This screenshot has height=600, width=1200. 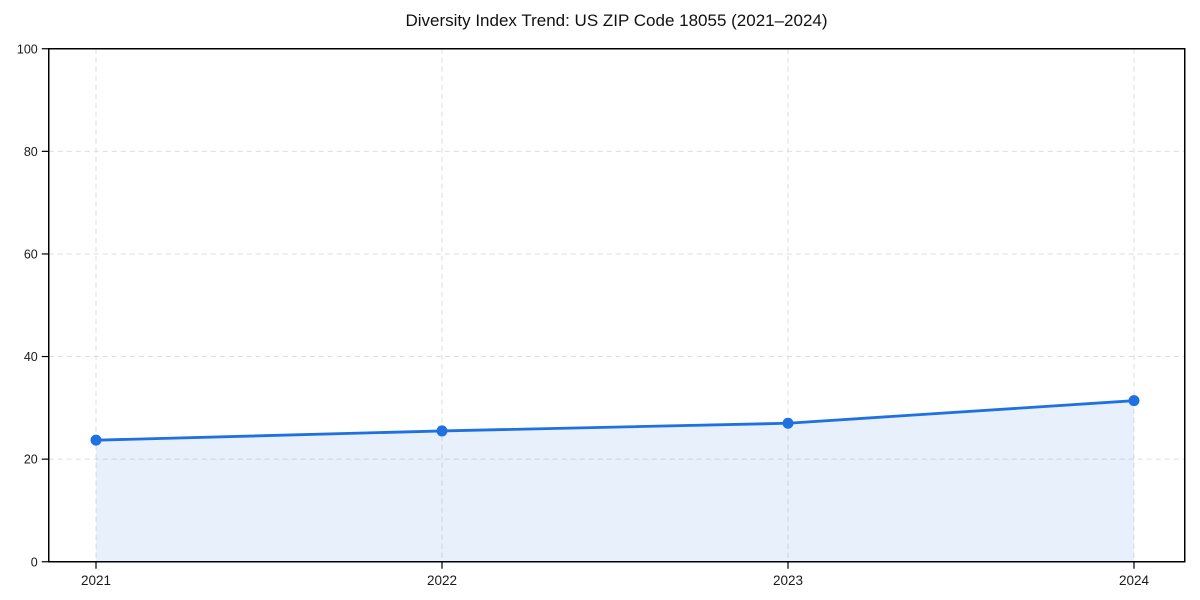 What do you see at coordinates (31, 254) in the screenshot?
I see `y-axis-tick-label: 60` at bounding box center [31, 254].